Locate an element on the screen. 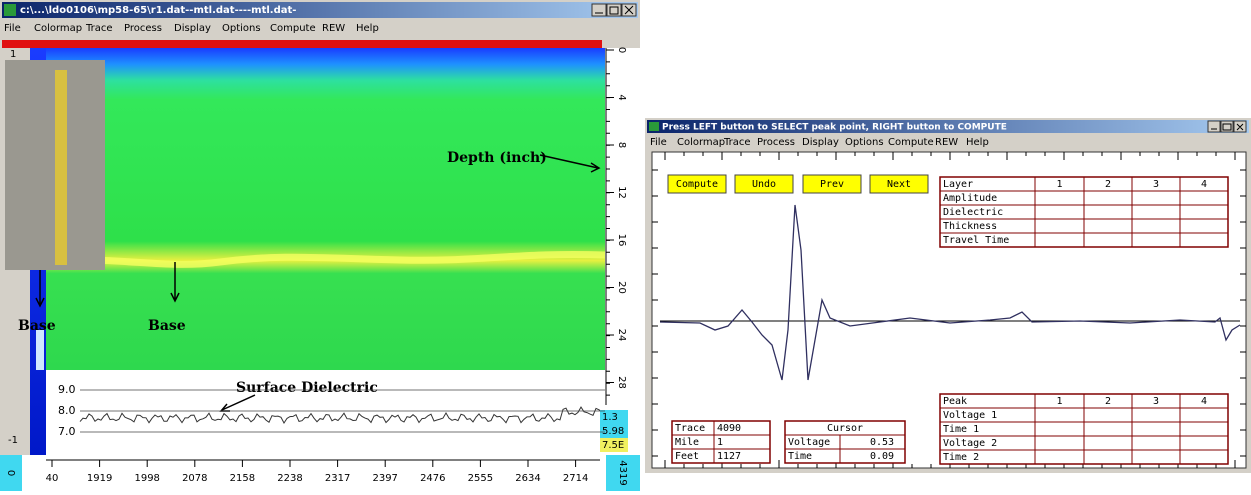 Image resolution: width=1251 pixels, height=495 pixels. depth-tick-label: 4 is located at coordinates (621, 97).